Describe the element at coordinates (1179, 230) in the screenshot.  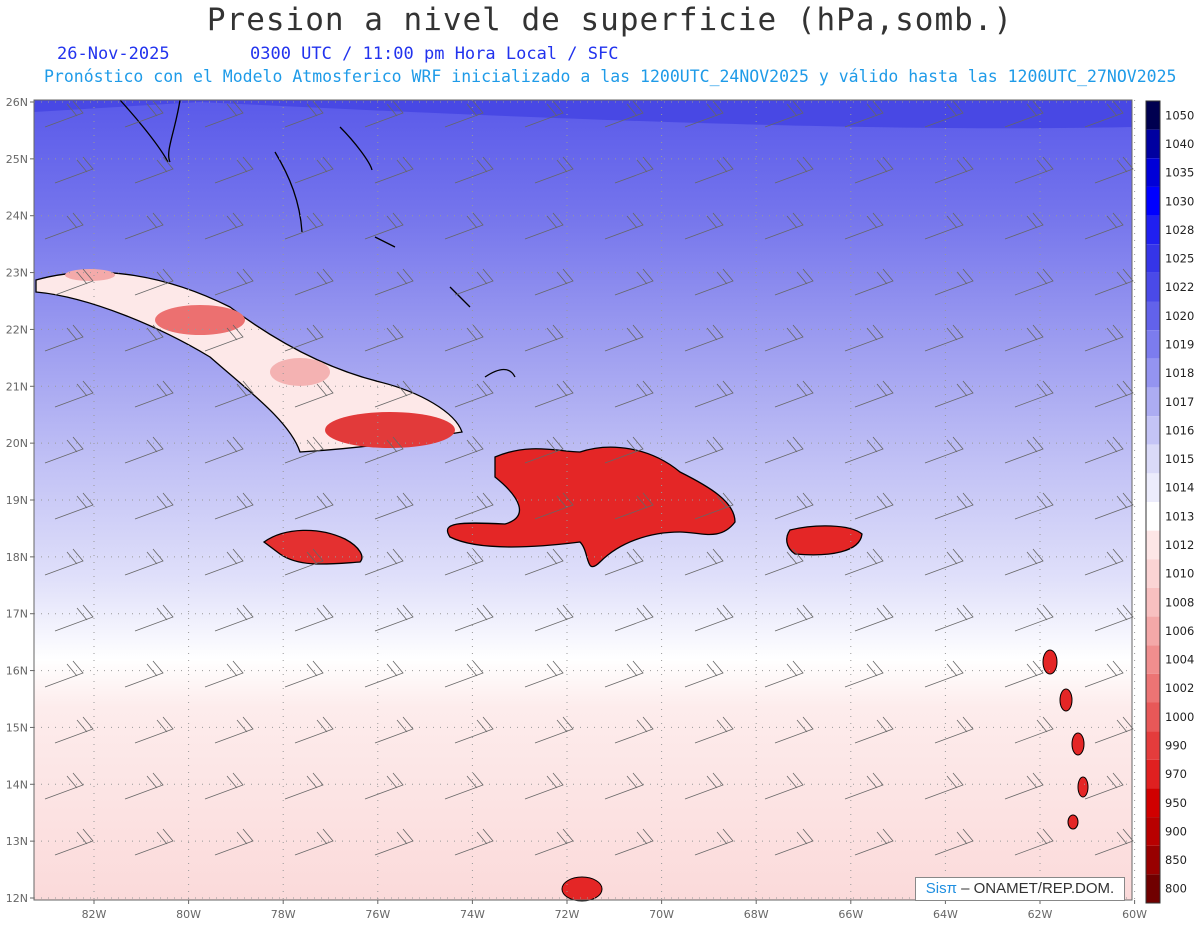
I see `colorbar-label: 1028` at that location.